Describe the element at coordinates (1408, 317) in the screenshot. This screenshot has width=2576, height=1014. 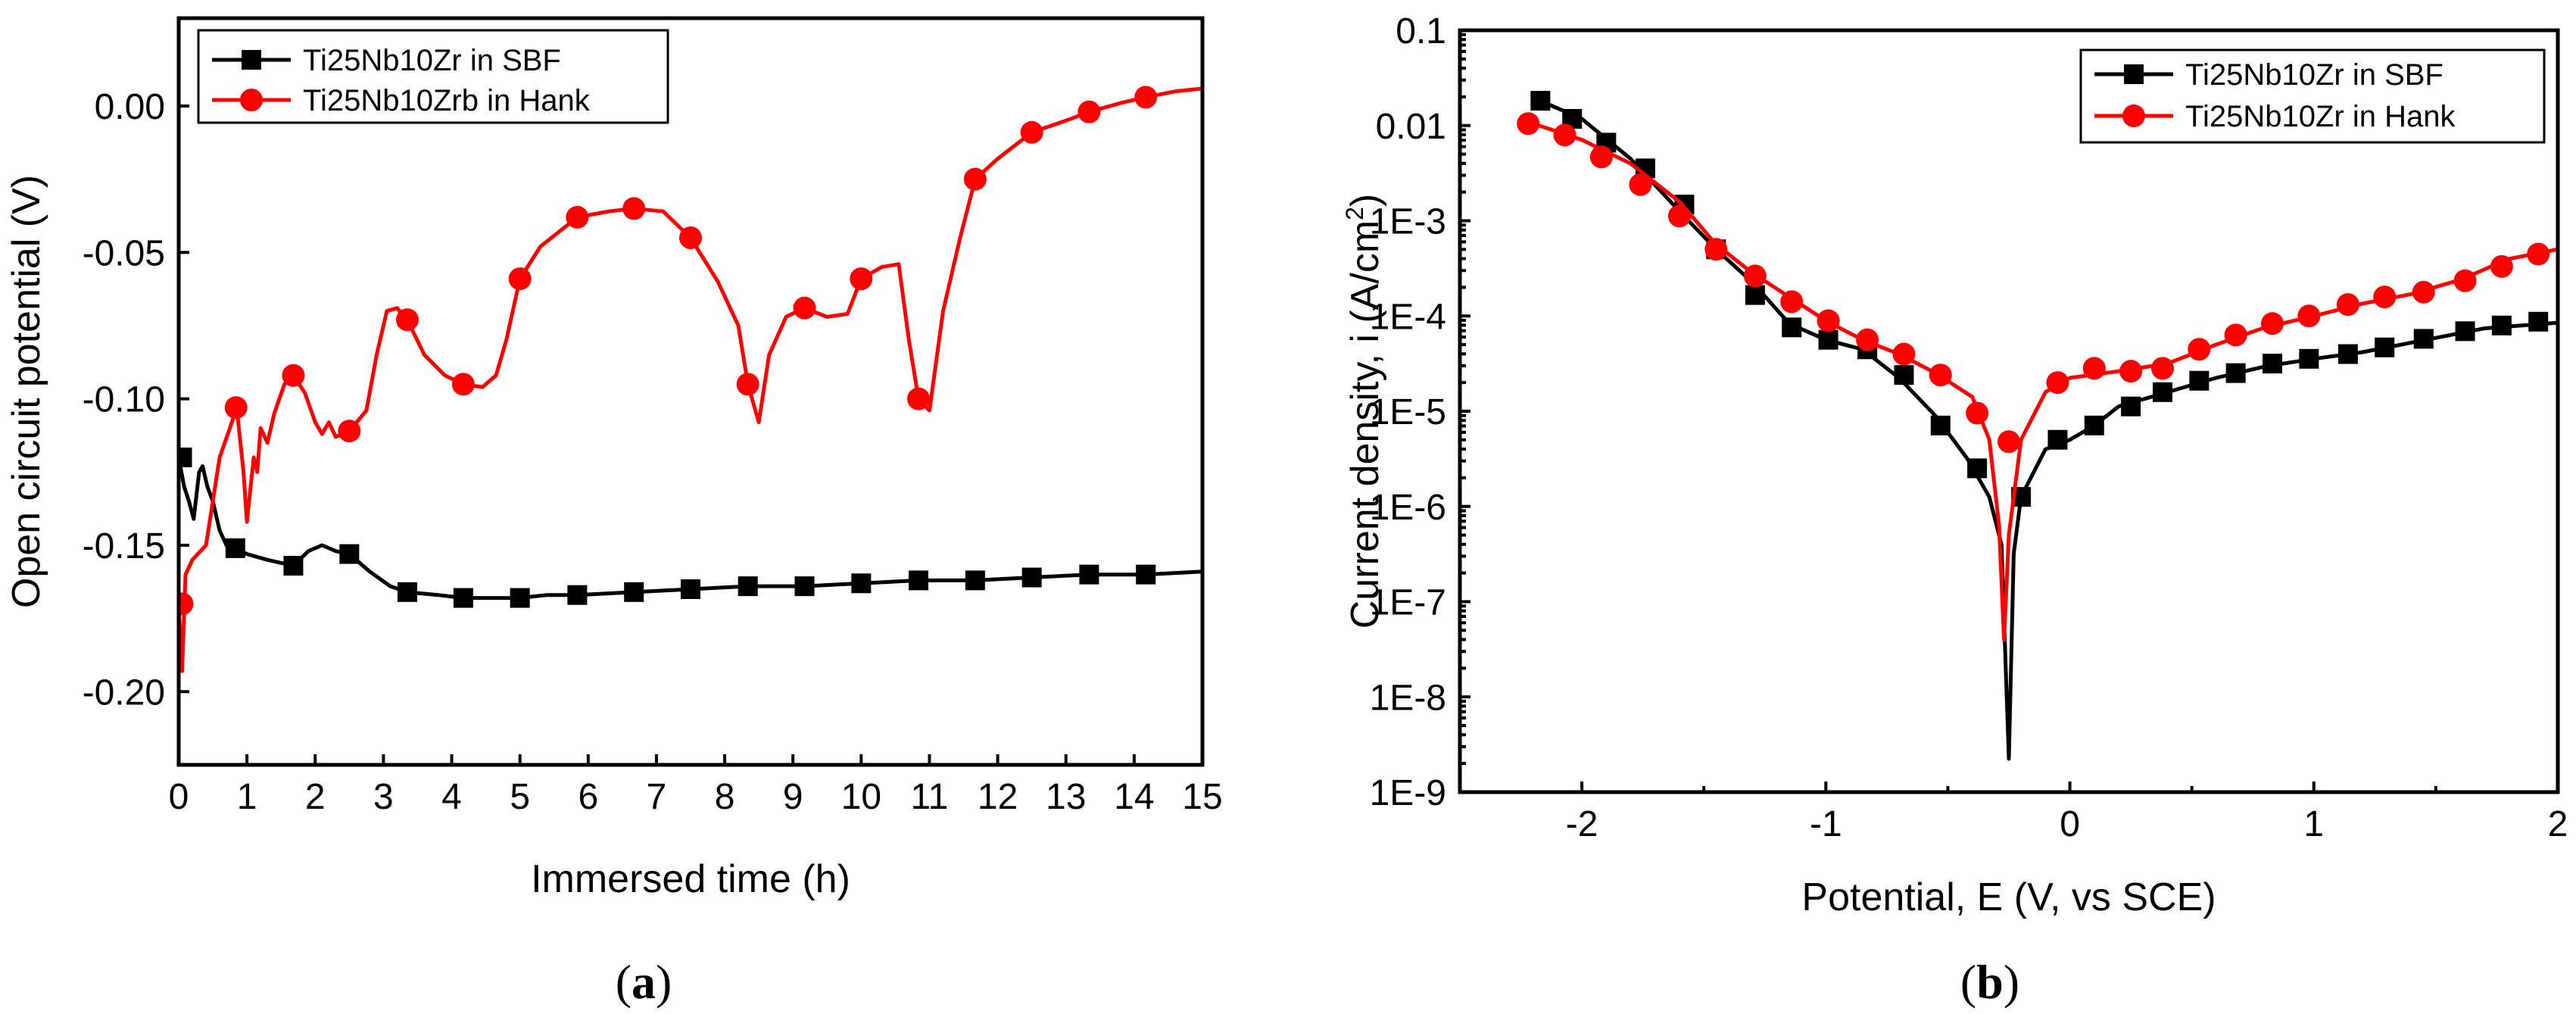
I see `y-tick-label: 1E-4` at that location.